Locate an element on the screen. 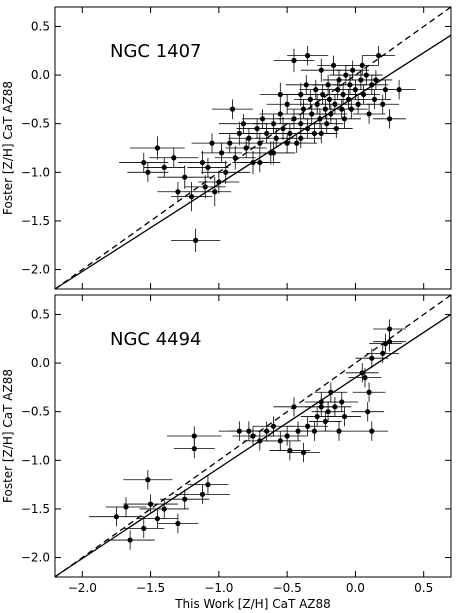  x-tick-label: −0.5 is located at coordinates (287, 588).